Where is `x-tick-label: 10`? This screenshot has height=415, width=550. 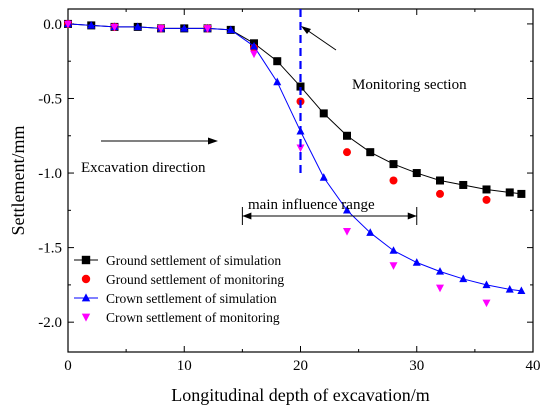
x-tick-label: 10 is located at coordinates (184, 366).